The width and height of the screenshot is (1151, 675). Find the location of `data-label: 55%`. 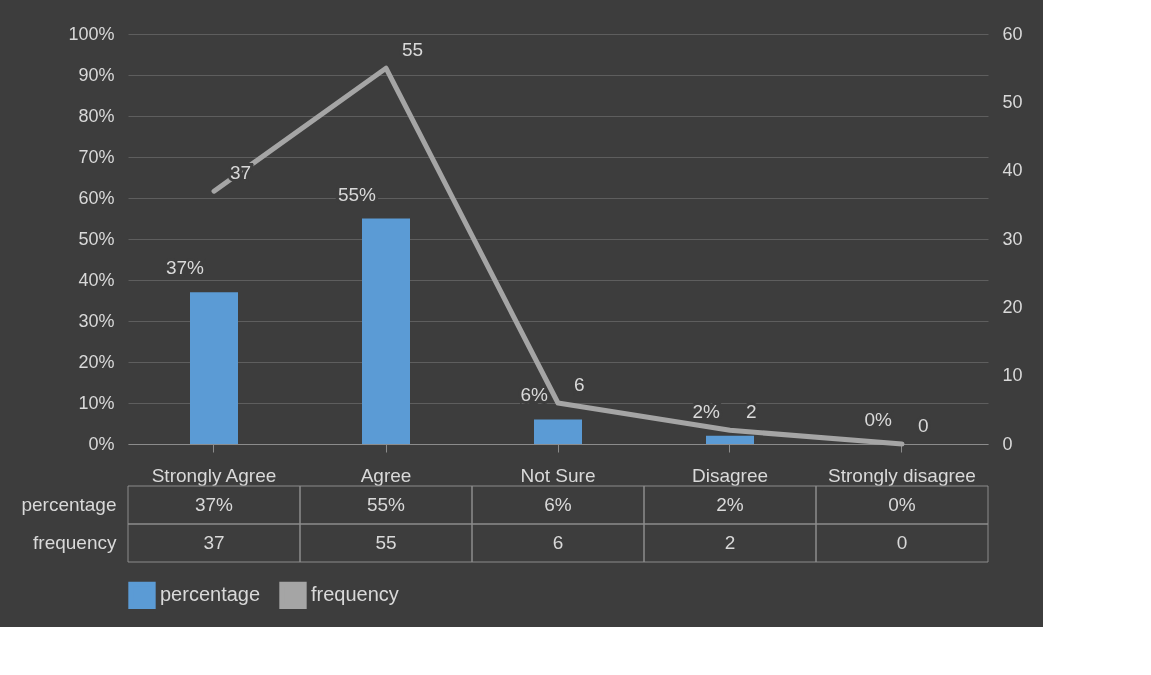

data-label: 55% is located at coordinates (386, 504).